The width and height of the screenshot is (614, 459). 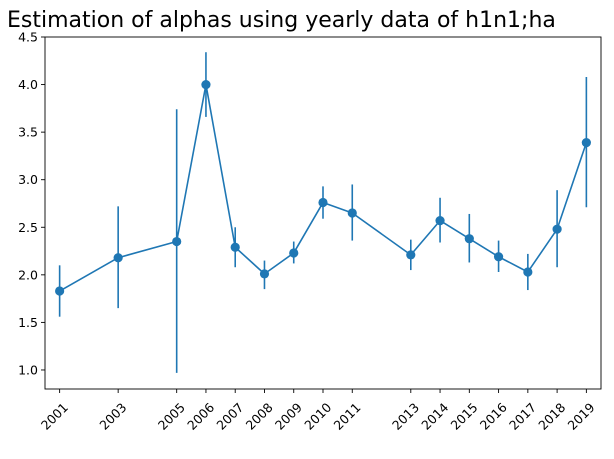 I want to click on x-tick-label: 2019, so click(x=581, y=416).